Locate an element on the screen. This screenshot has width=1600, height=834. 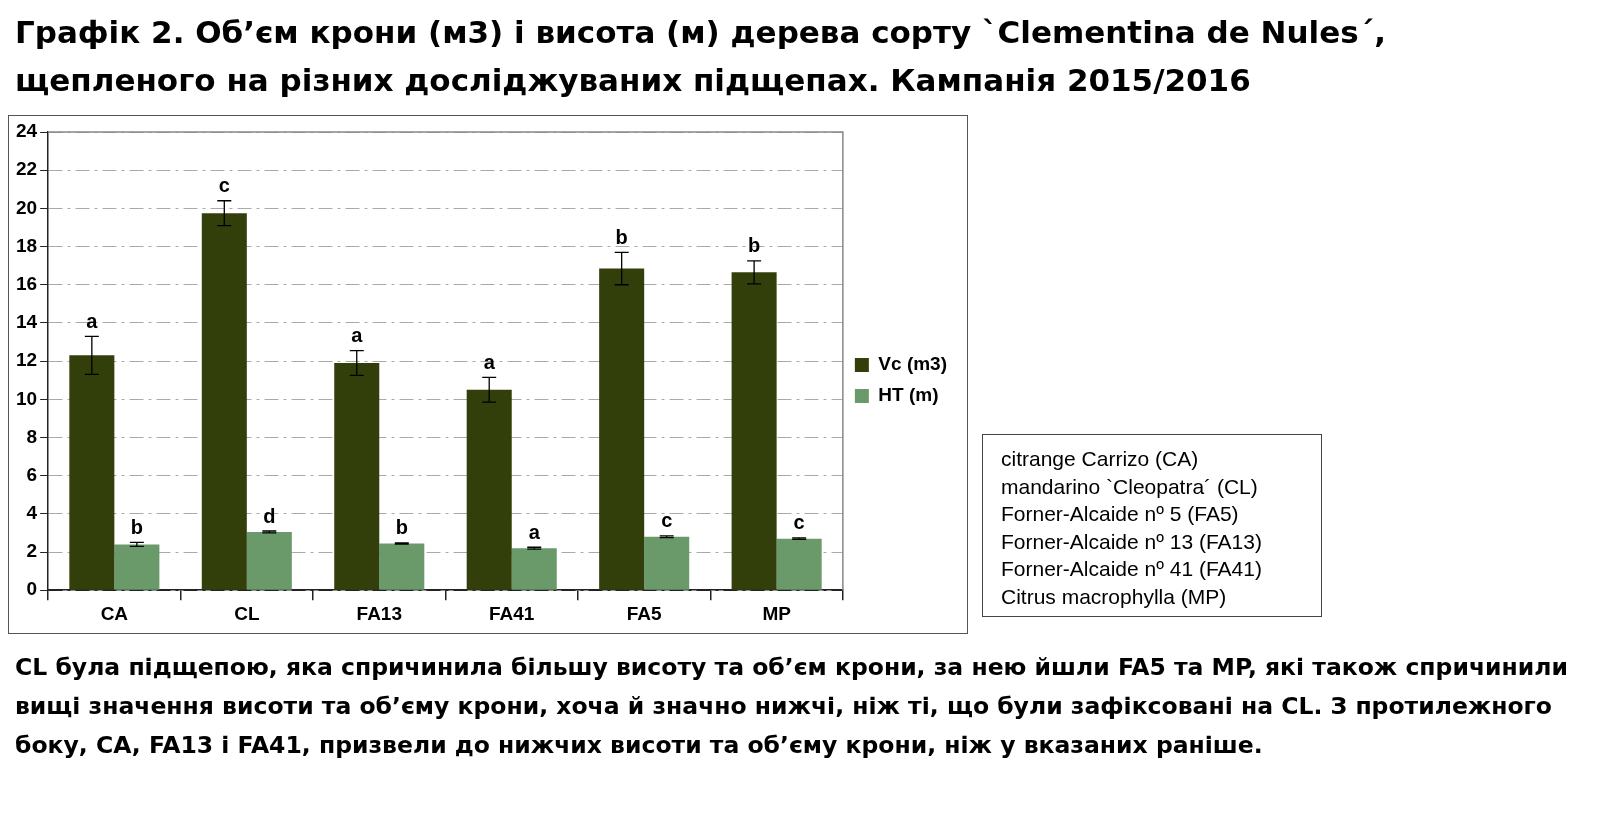
y-tick-label: 12 is located at coordinates (26, 360).